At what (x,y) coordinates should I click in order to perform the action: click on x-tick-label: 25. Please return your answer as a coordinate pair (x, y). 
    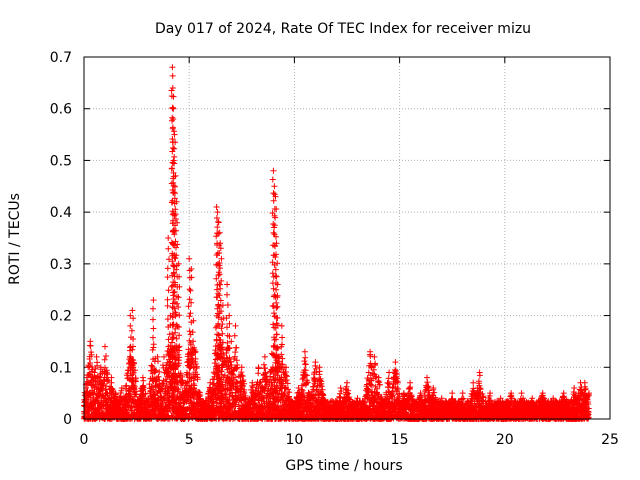
    Looking at the image, I should click on (610, 440).